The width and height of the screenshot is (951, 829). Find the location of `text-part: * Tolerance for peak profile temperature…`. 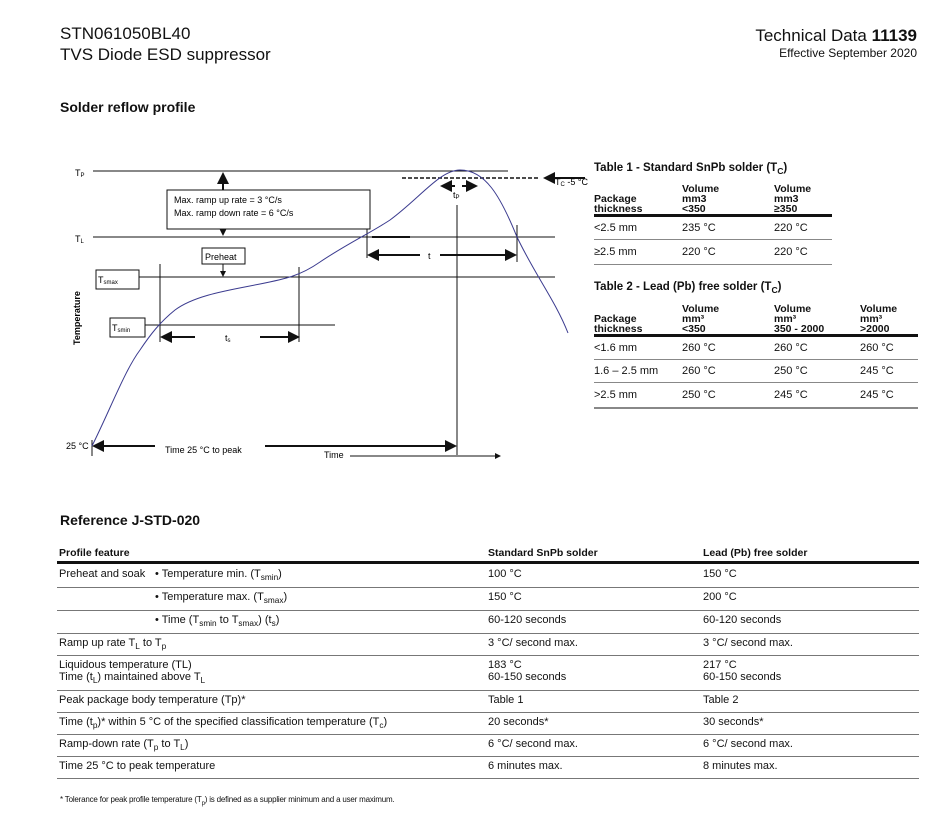

text-part: * Tolerance for peak profile temperature… is located at coordinates (131, 799).